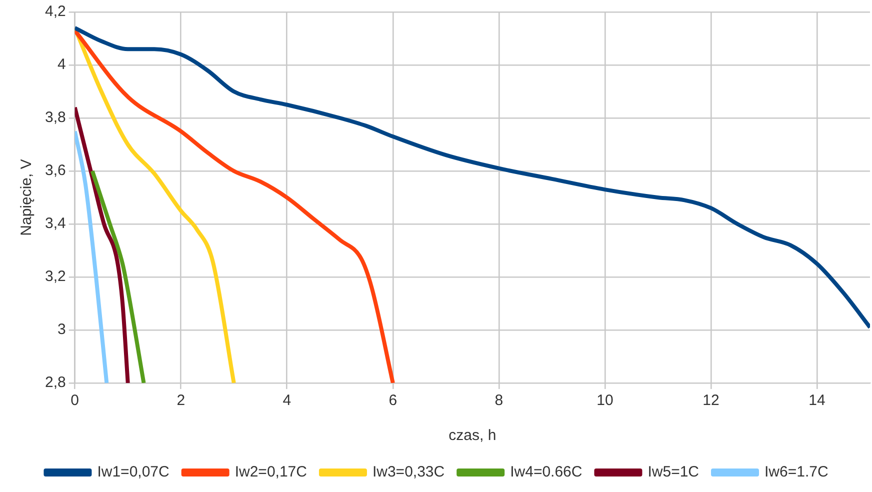 The height and width of the screenshot is (492, 872). What do you see at coordinates (271, 472) in the screenshot?
I see `legend-label: Iw2=0,17C` at bounding box center [271, 472].